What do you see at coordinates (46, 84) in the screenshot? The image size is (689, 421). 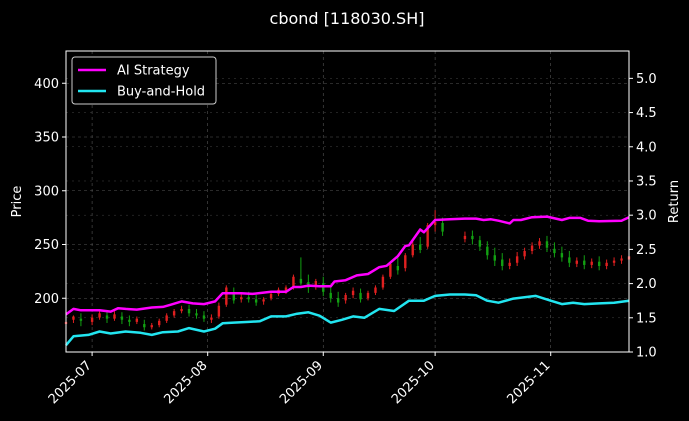 I see `y-tick-label: 400` at bounding box center [46, 84].